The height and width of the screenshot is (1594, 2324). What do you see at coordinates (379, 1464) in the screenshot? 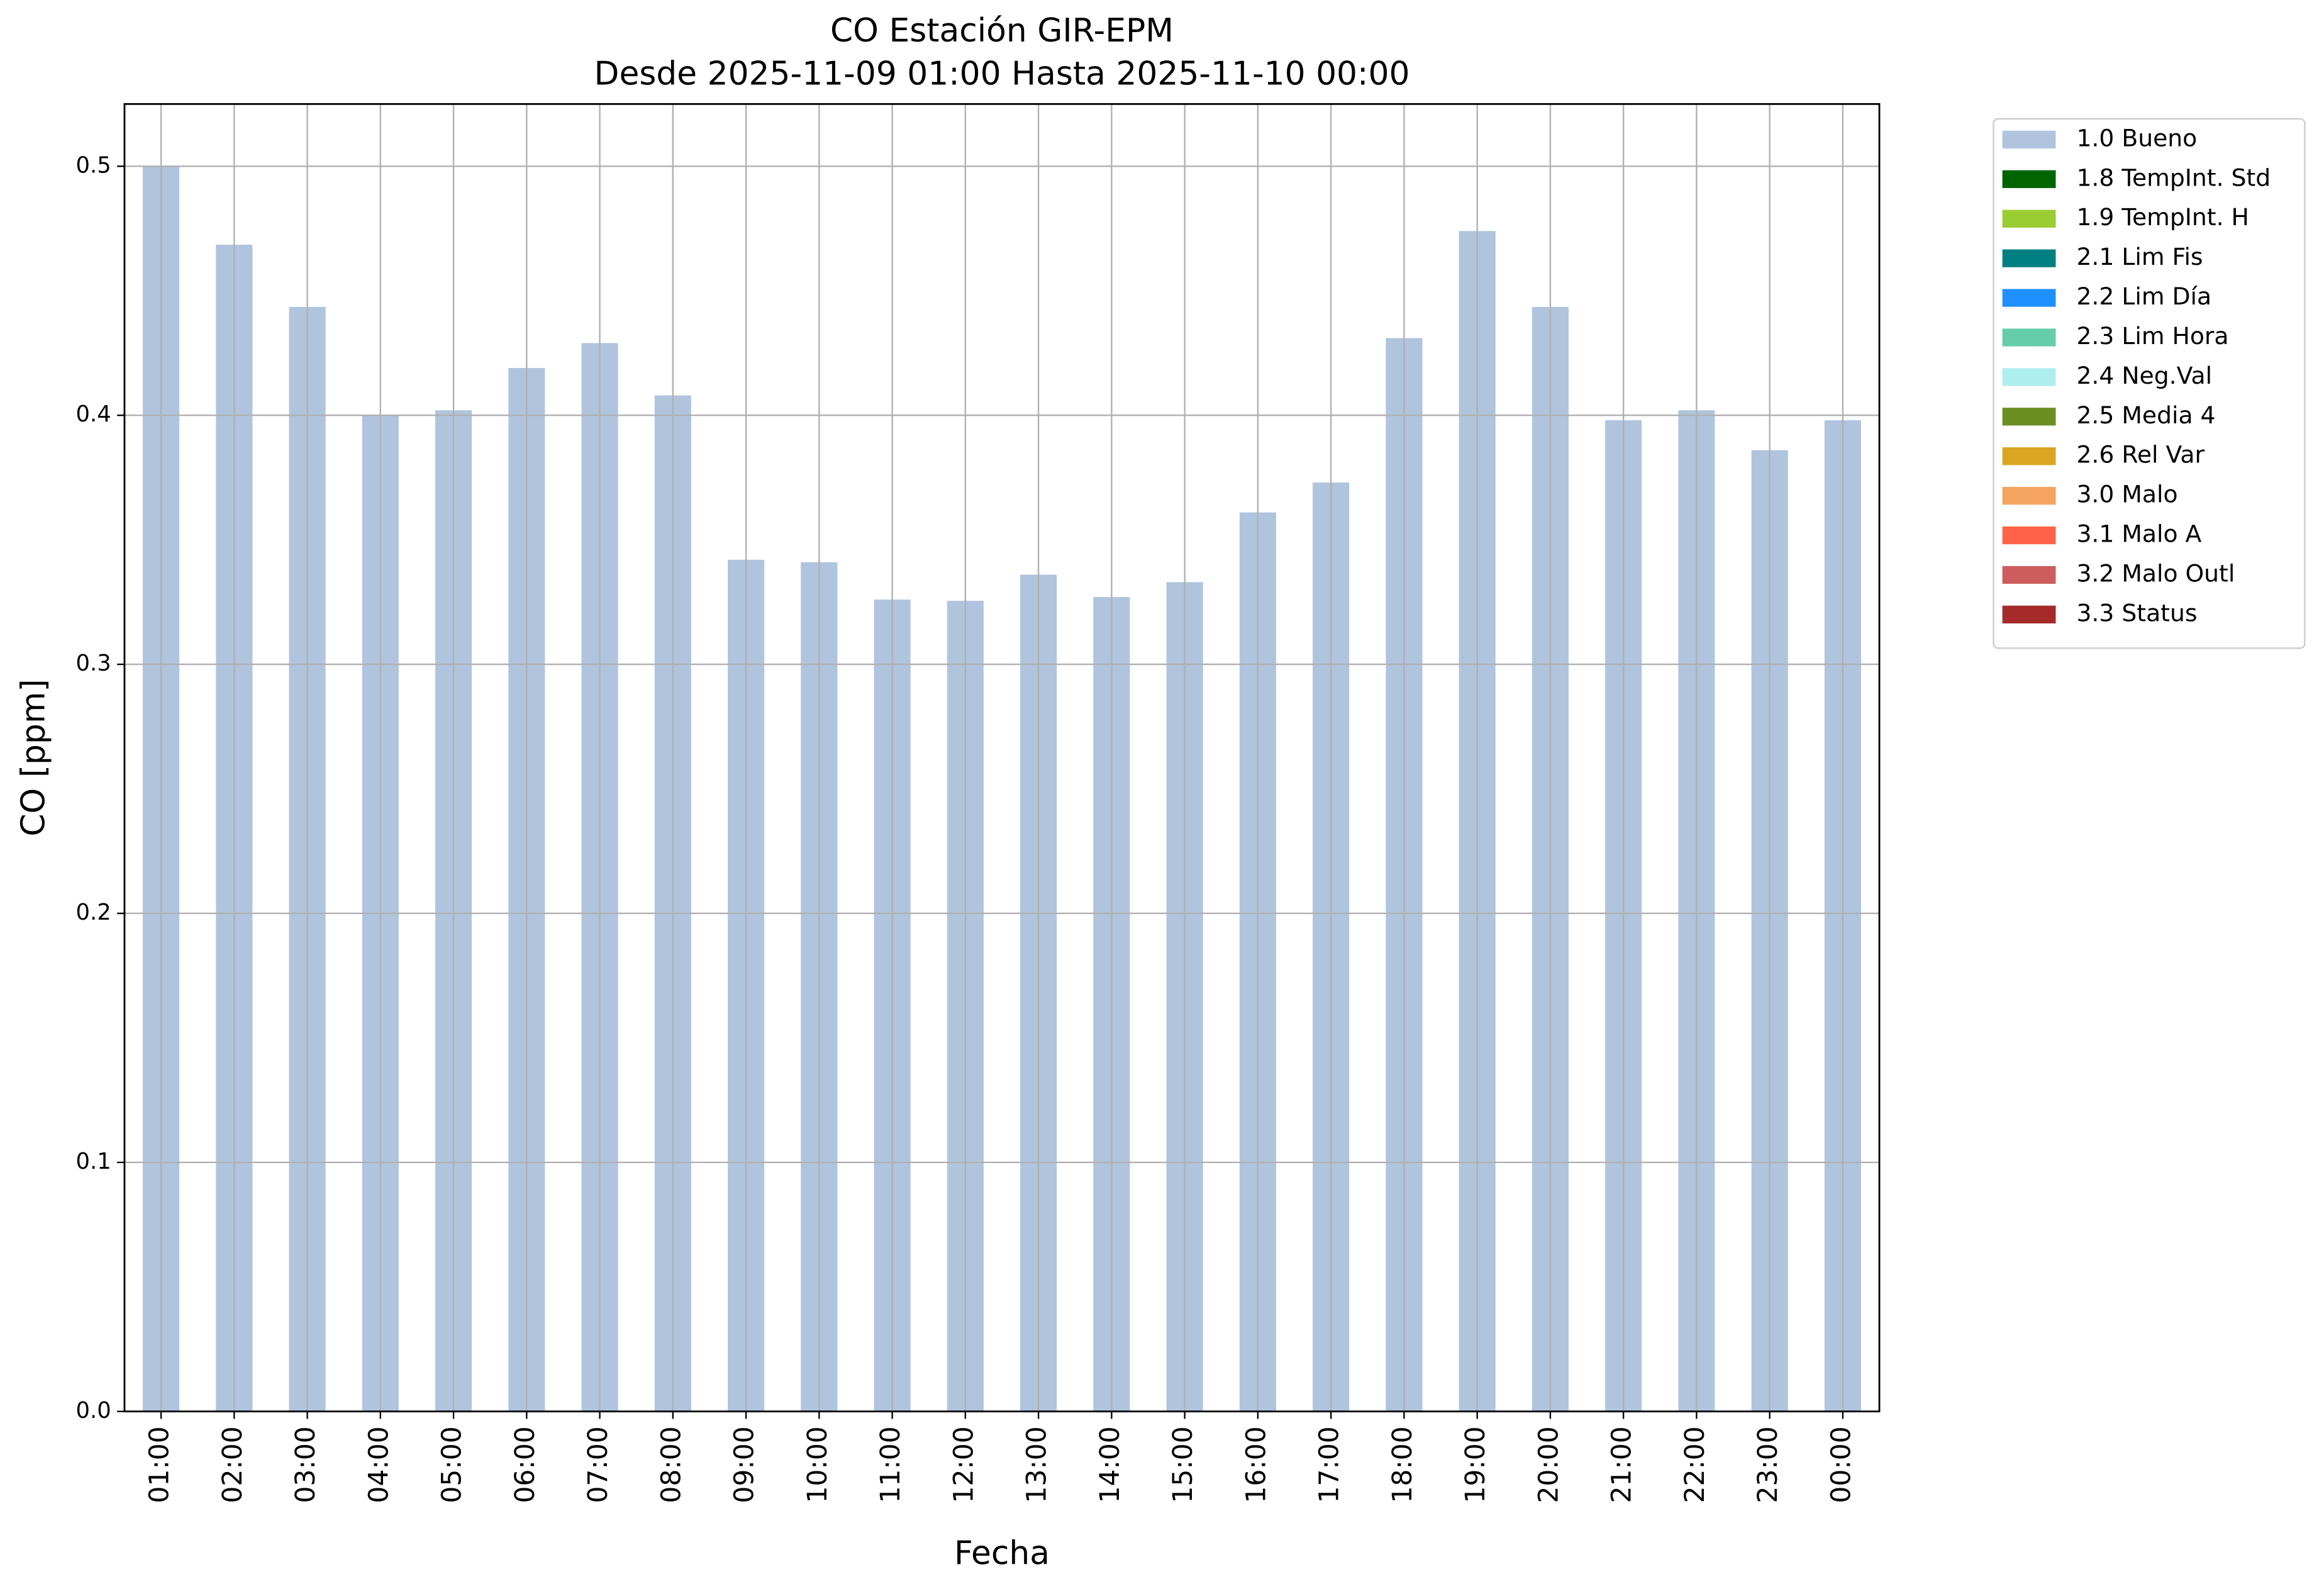
I see `x-tick-label: 04:00` at bounding box center [379, 1464].